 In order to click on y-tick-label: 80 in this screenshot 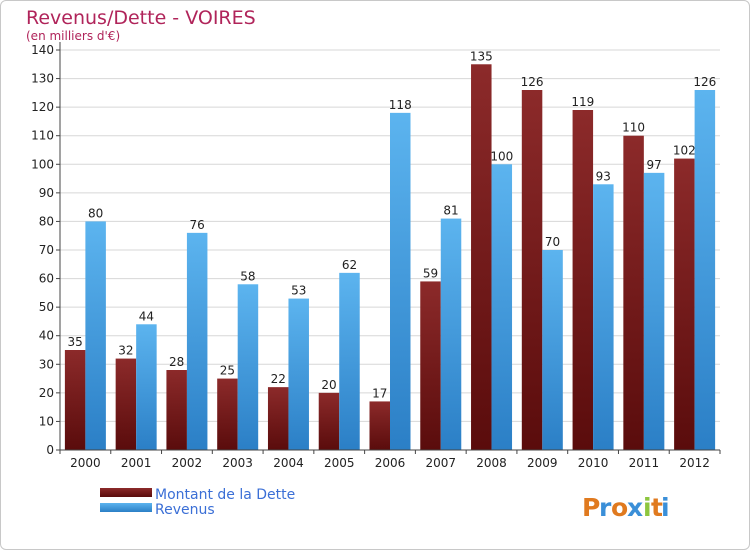, I will do `click(46, 221)`.